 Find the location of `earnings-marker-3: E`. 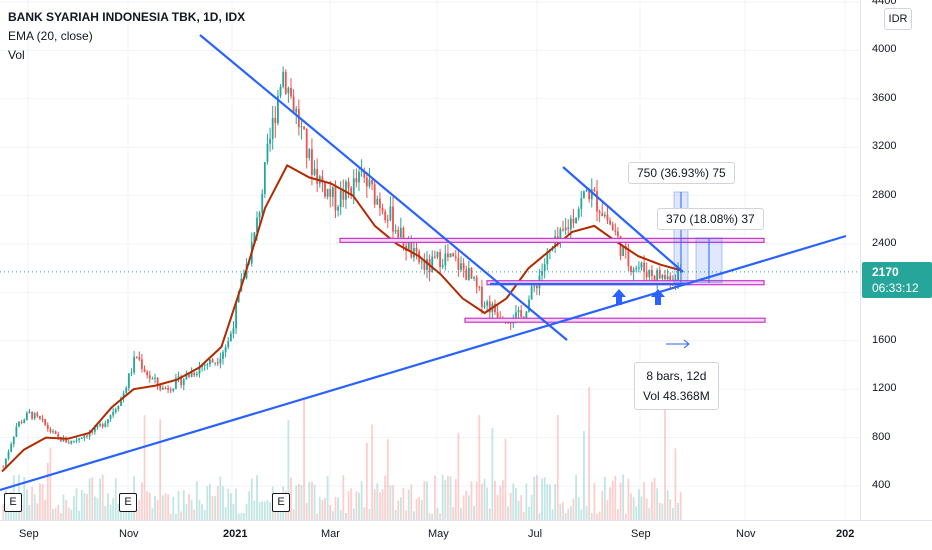

earnings-marker-3: E is located at coordinates (281, 502).